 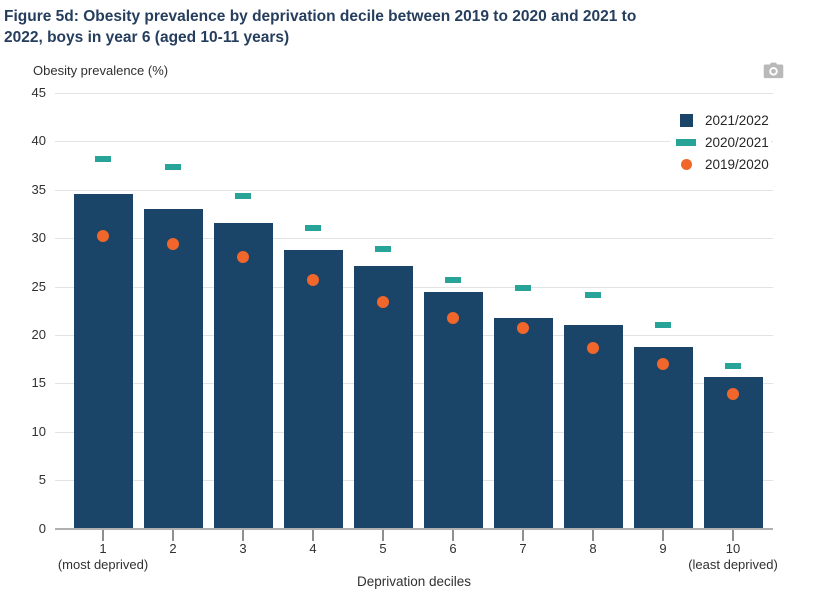 What do you see at coordinates (733, 564) in the screenshot?
I see `x-sublabel-least-deprived: (least deprived)` at bounding box center [733, 564].